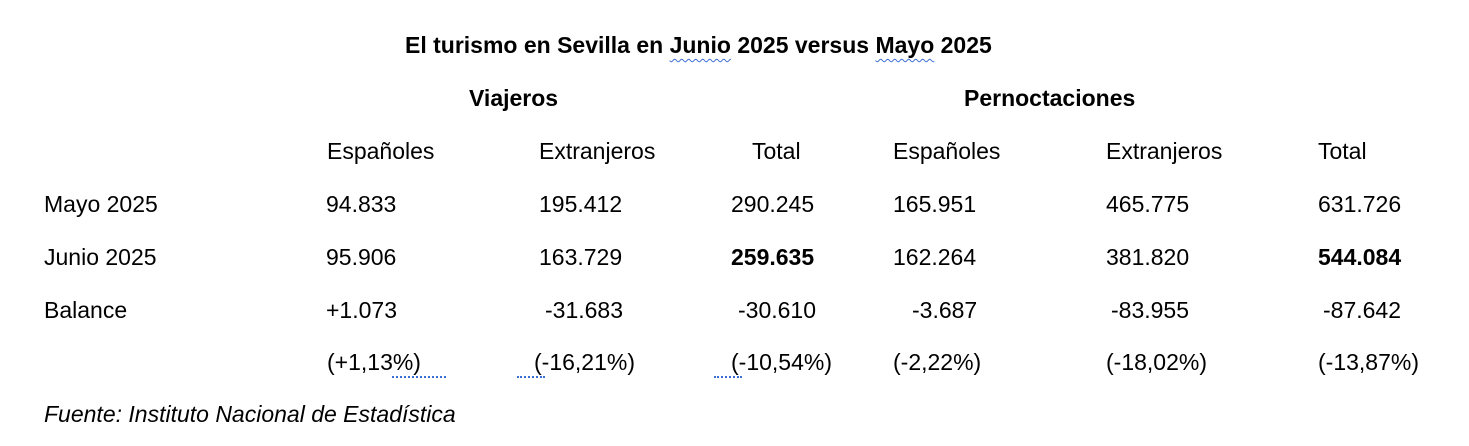 This screenshot has width=1469, height=446. Describe the element at coordinates (1156, 362) in the screenshot. I see `table-cell-percent: (-18,02%)` at that location.